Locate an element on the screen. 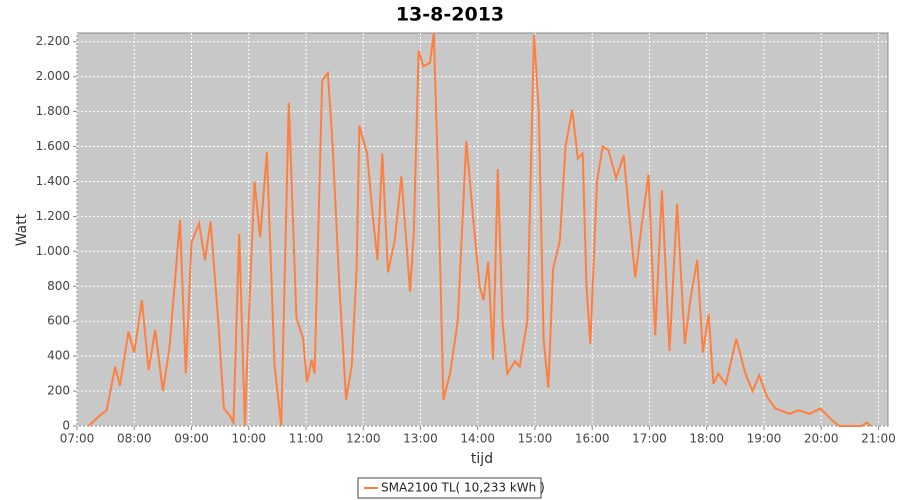 Image resolution: width=900 pixels, height=500 pixels. x-tick-label: 19:00 is located at coordinates (764, 439).